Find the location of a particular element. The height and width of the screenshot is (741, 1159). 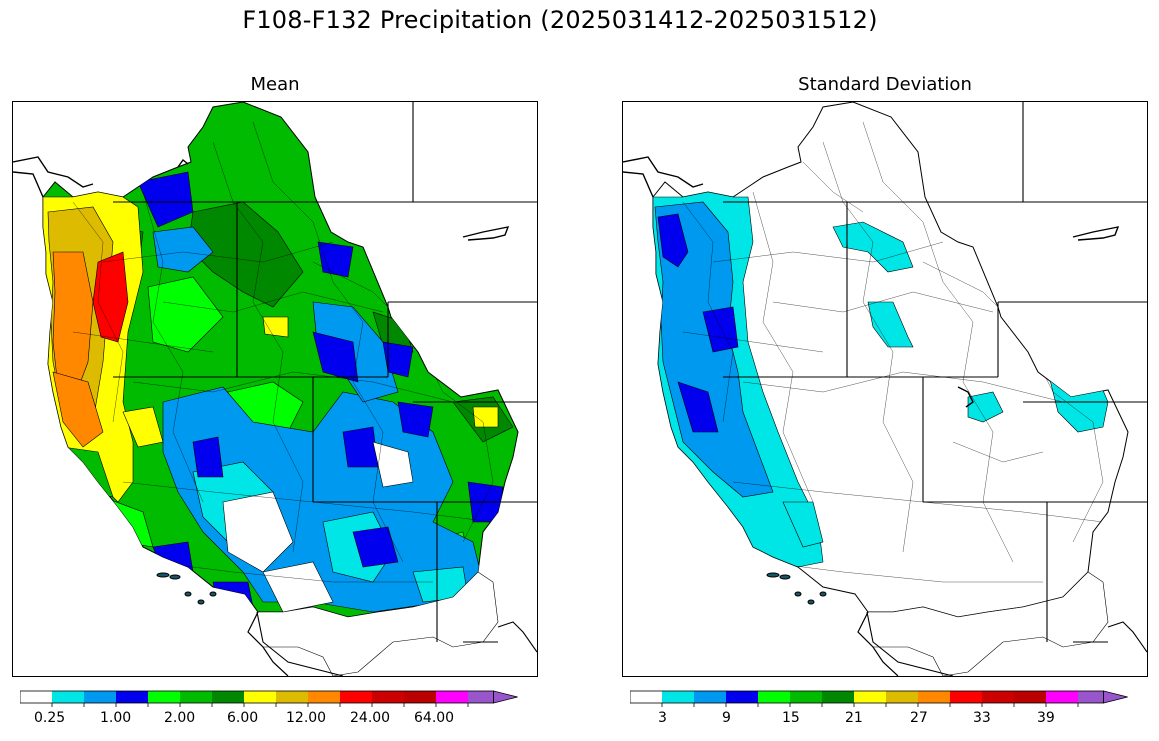

mean-zone-light-blue-idaho is located at coordinates (183, 249).